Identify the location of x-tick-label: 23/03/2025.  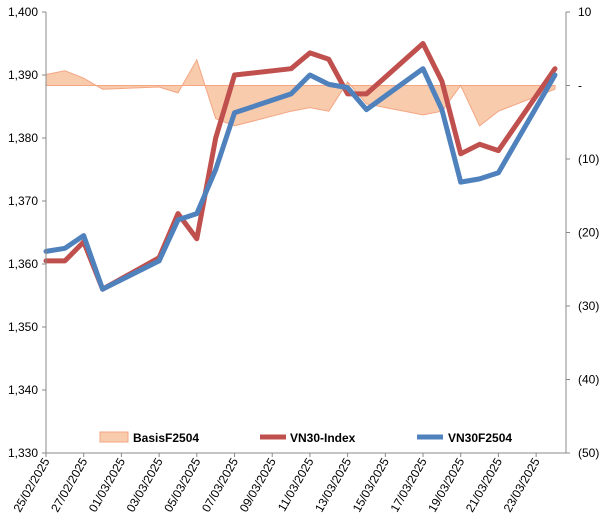
(522, 484).